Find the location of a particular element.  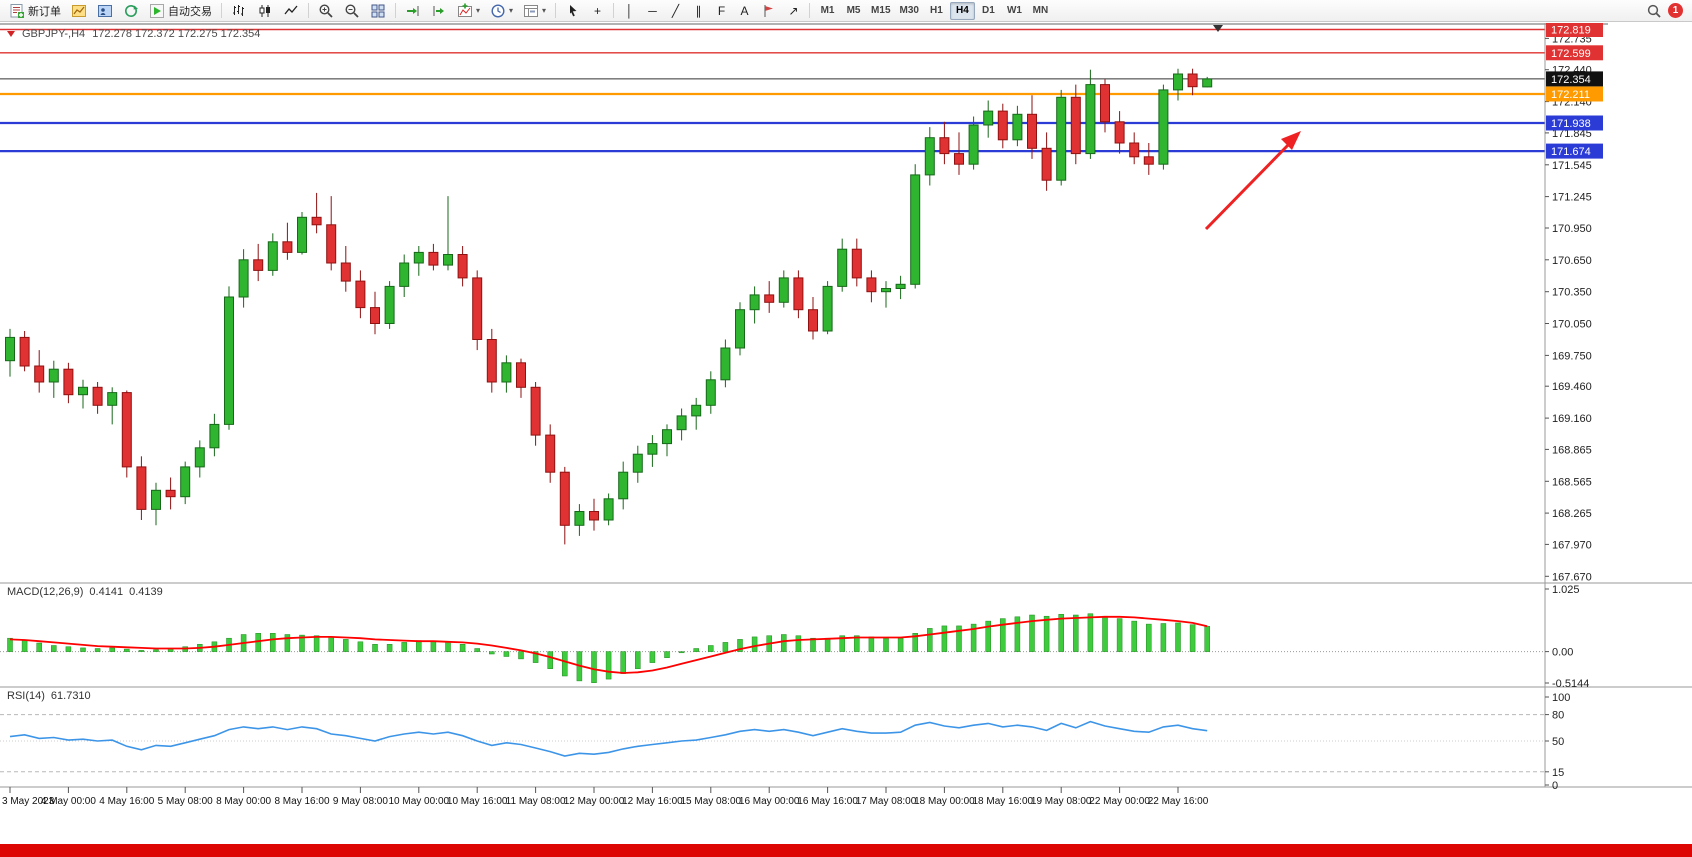

zoom-in-icon is located at coordinates (326, 11).